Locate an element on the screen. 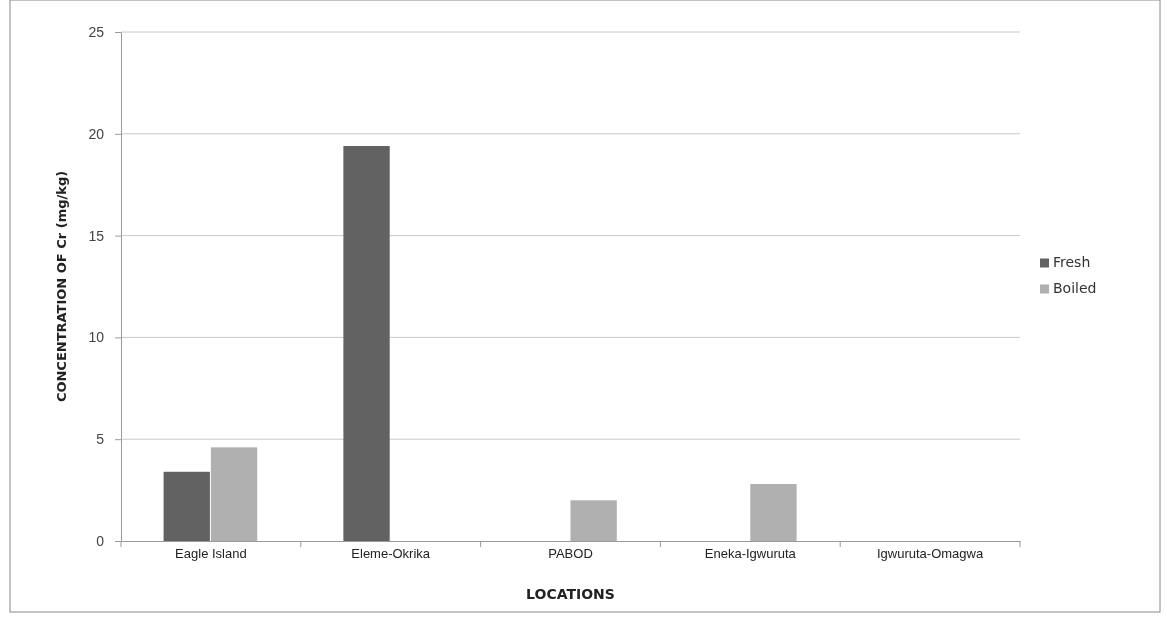 The width and height of the screenshot is (1167, 618). y-tick-label: 15 is located at coordinates (96, 235).